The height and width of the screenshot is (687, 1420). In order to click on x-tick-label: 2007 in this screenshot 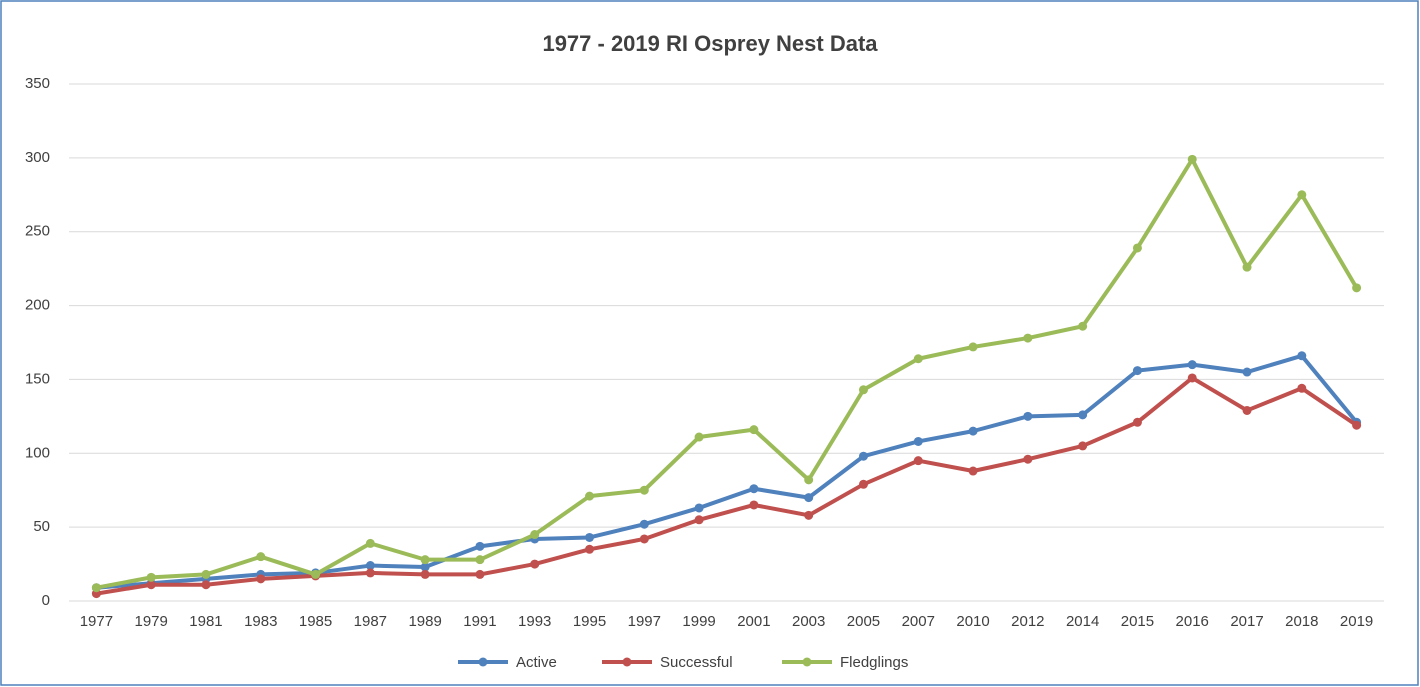, I will do `click(918, 621)`.